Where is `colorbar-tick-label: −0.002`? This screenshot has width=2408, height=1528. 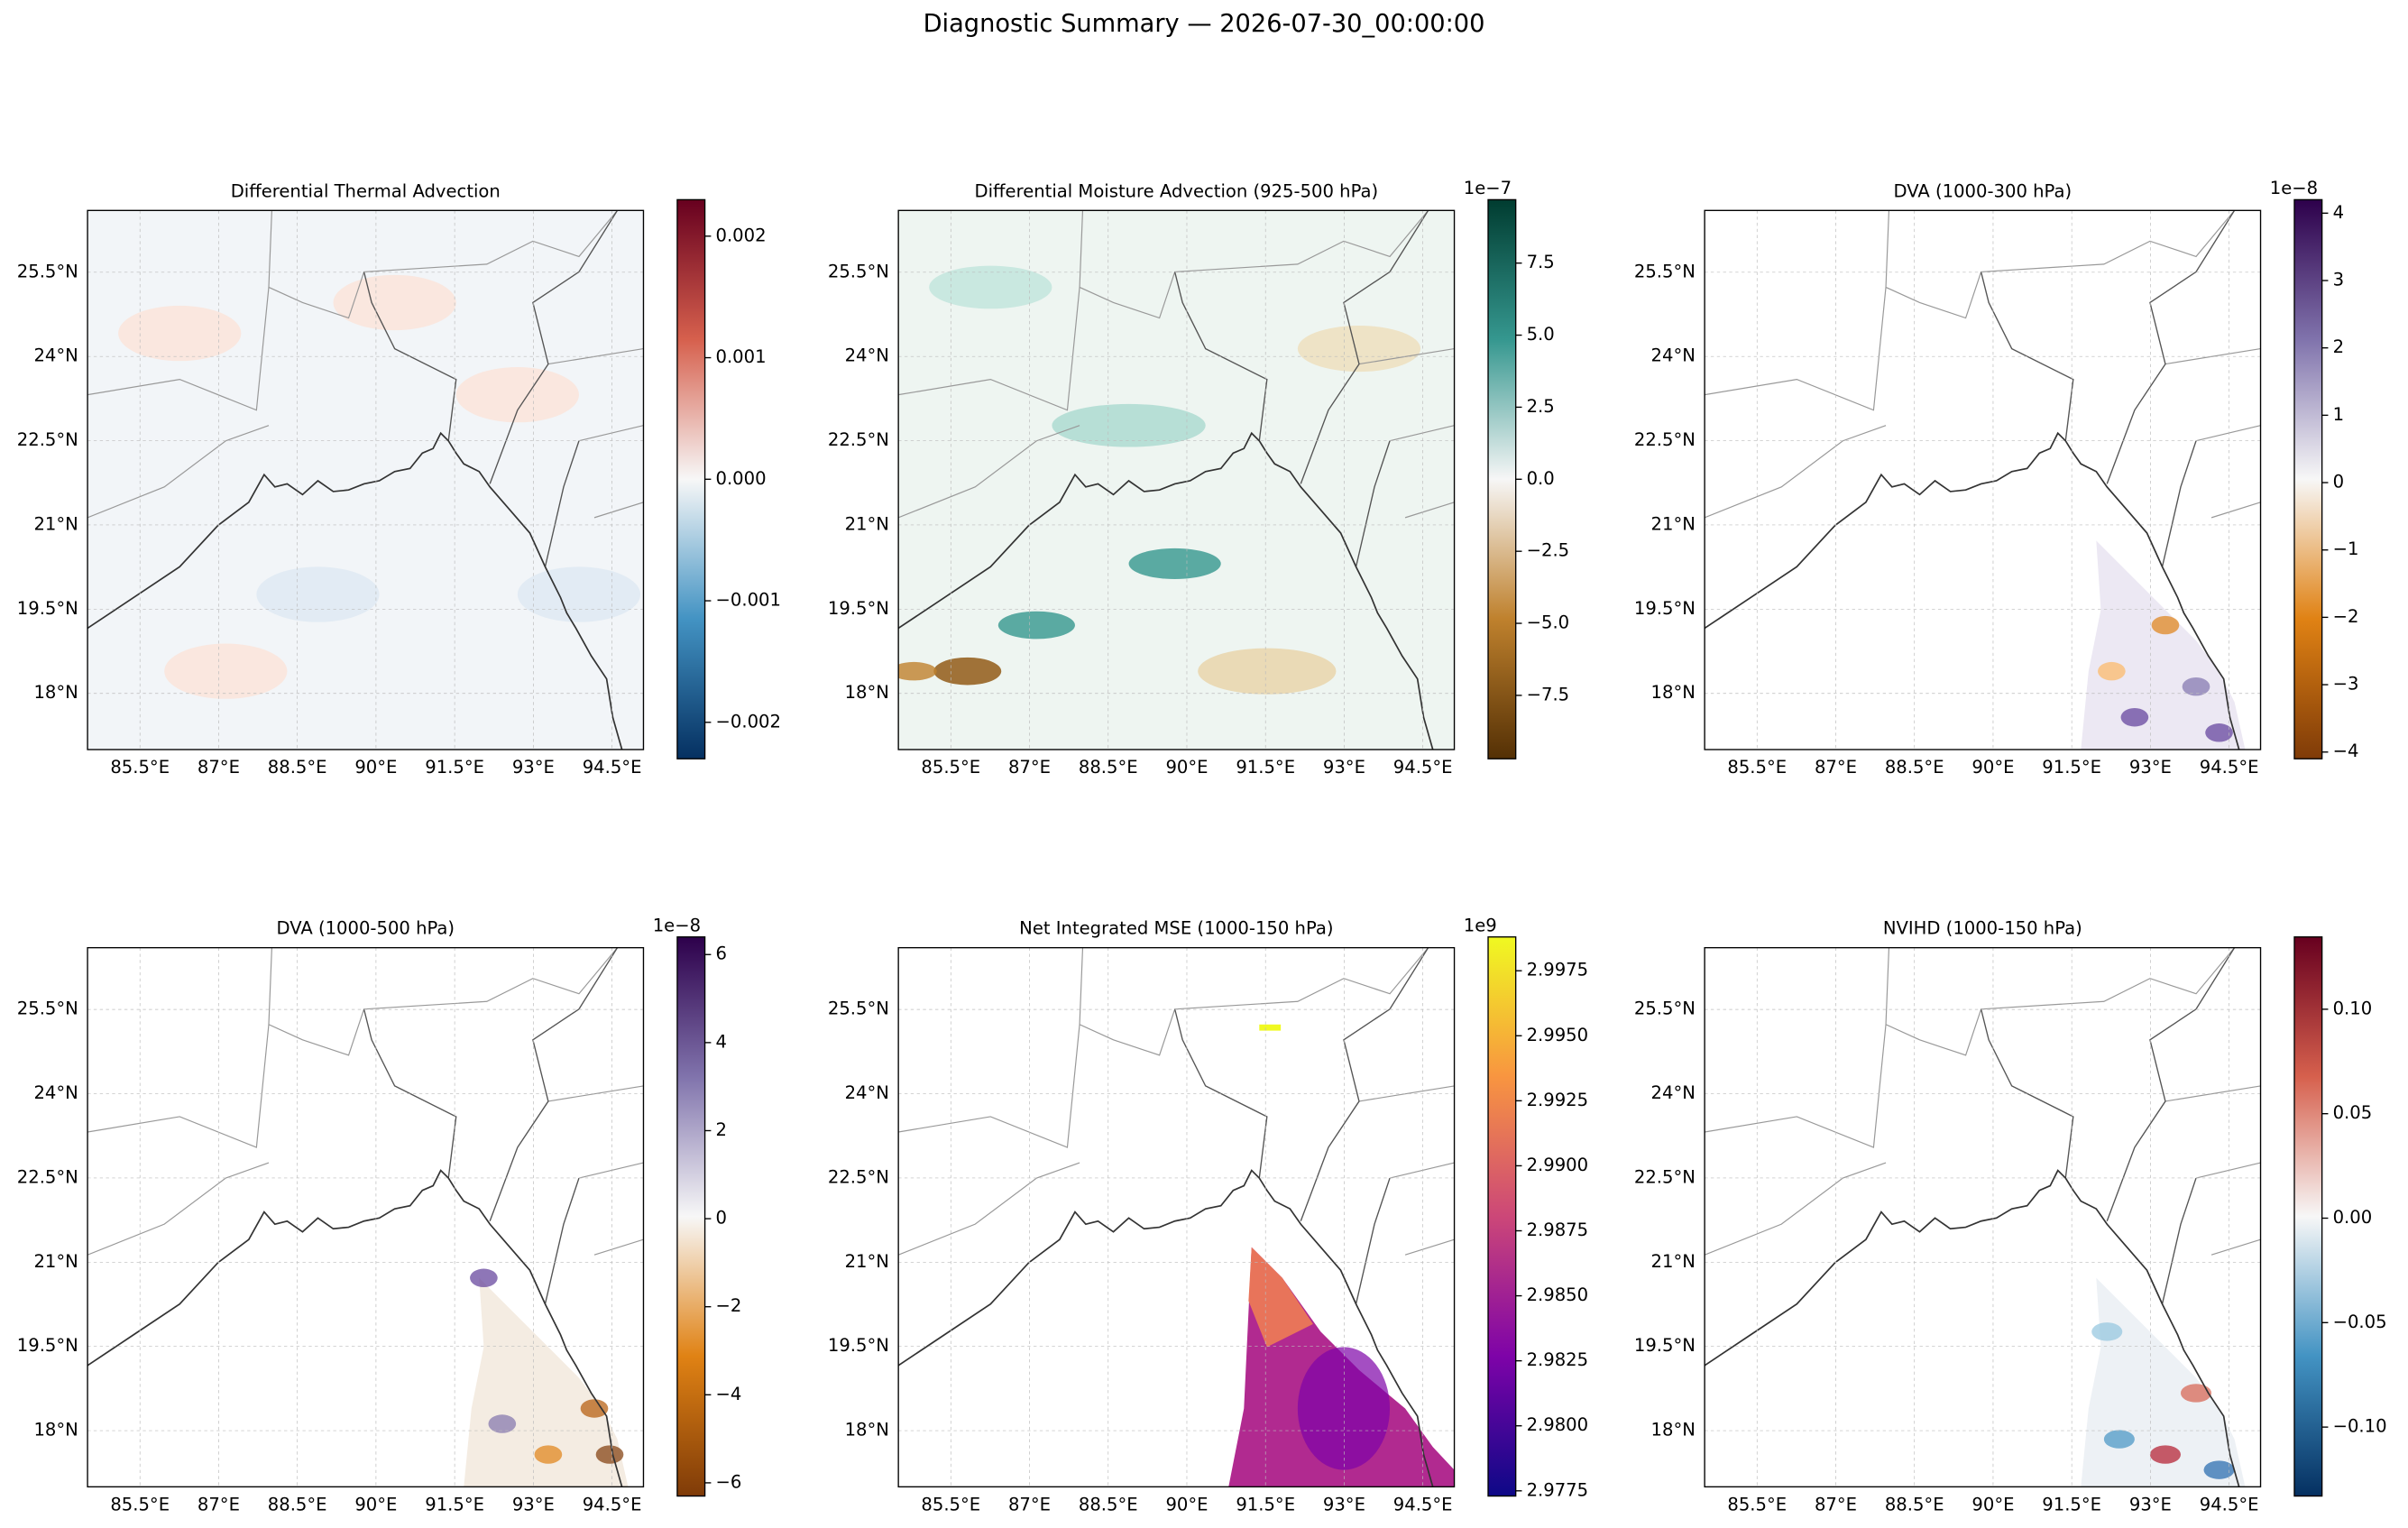 colorbar-tick-label: −0.002 is located at coordinates (748, 721).